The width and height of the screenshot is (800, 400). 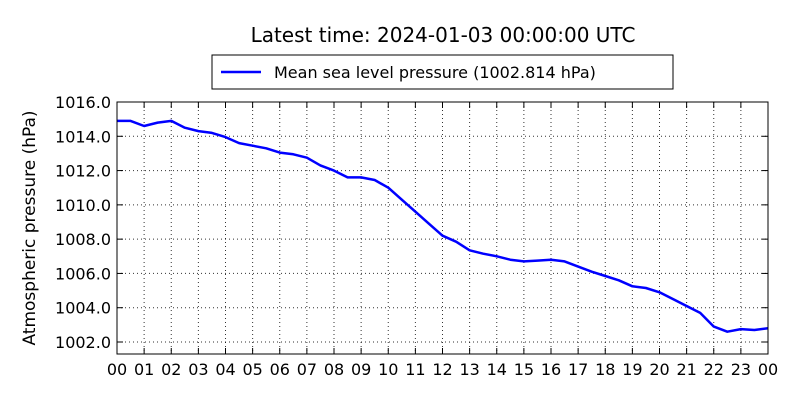 I want to click on y-tick-label: 1008.0, so click(x=83, y=239).